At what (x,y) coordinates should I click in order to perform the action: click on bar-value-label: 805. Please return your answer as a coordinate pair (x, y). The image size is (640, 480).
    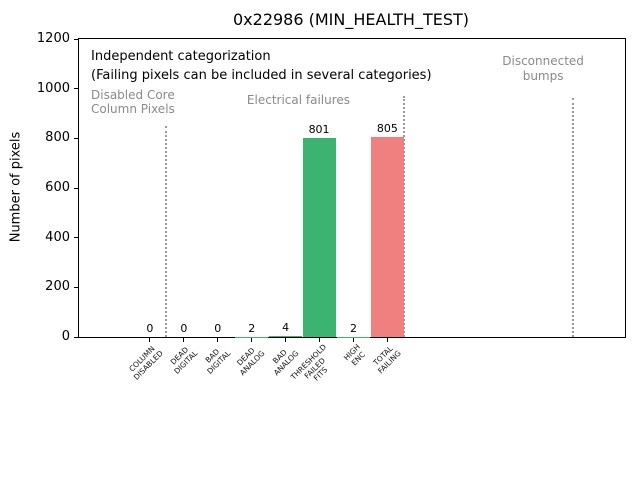
    Looking at the image, I should click on (387, 129).